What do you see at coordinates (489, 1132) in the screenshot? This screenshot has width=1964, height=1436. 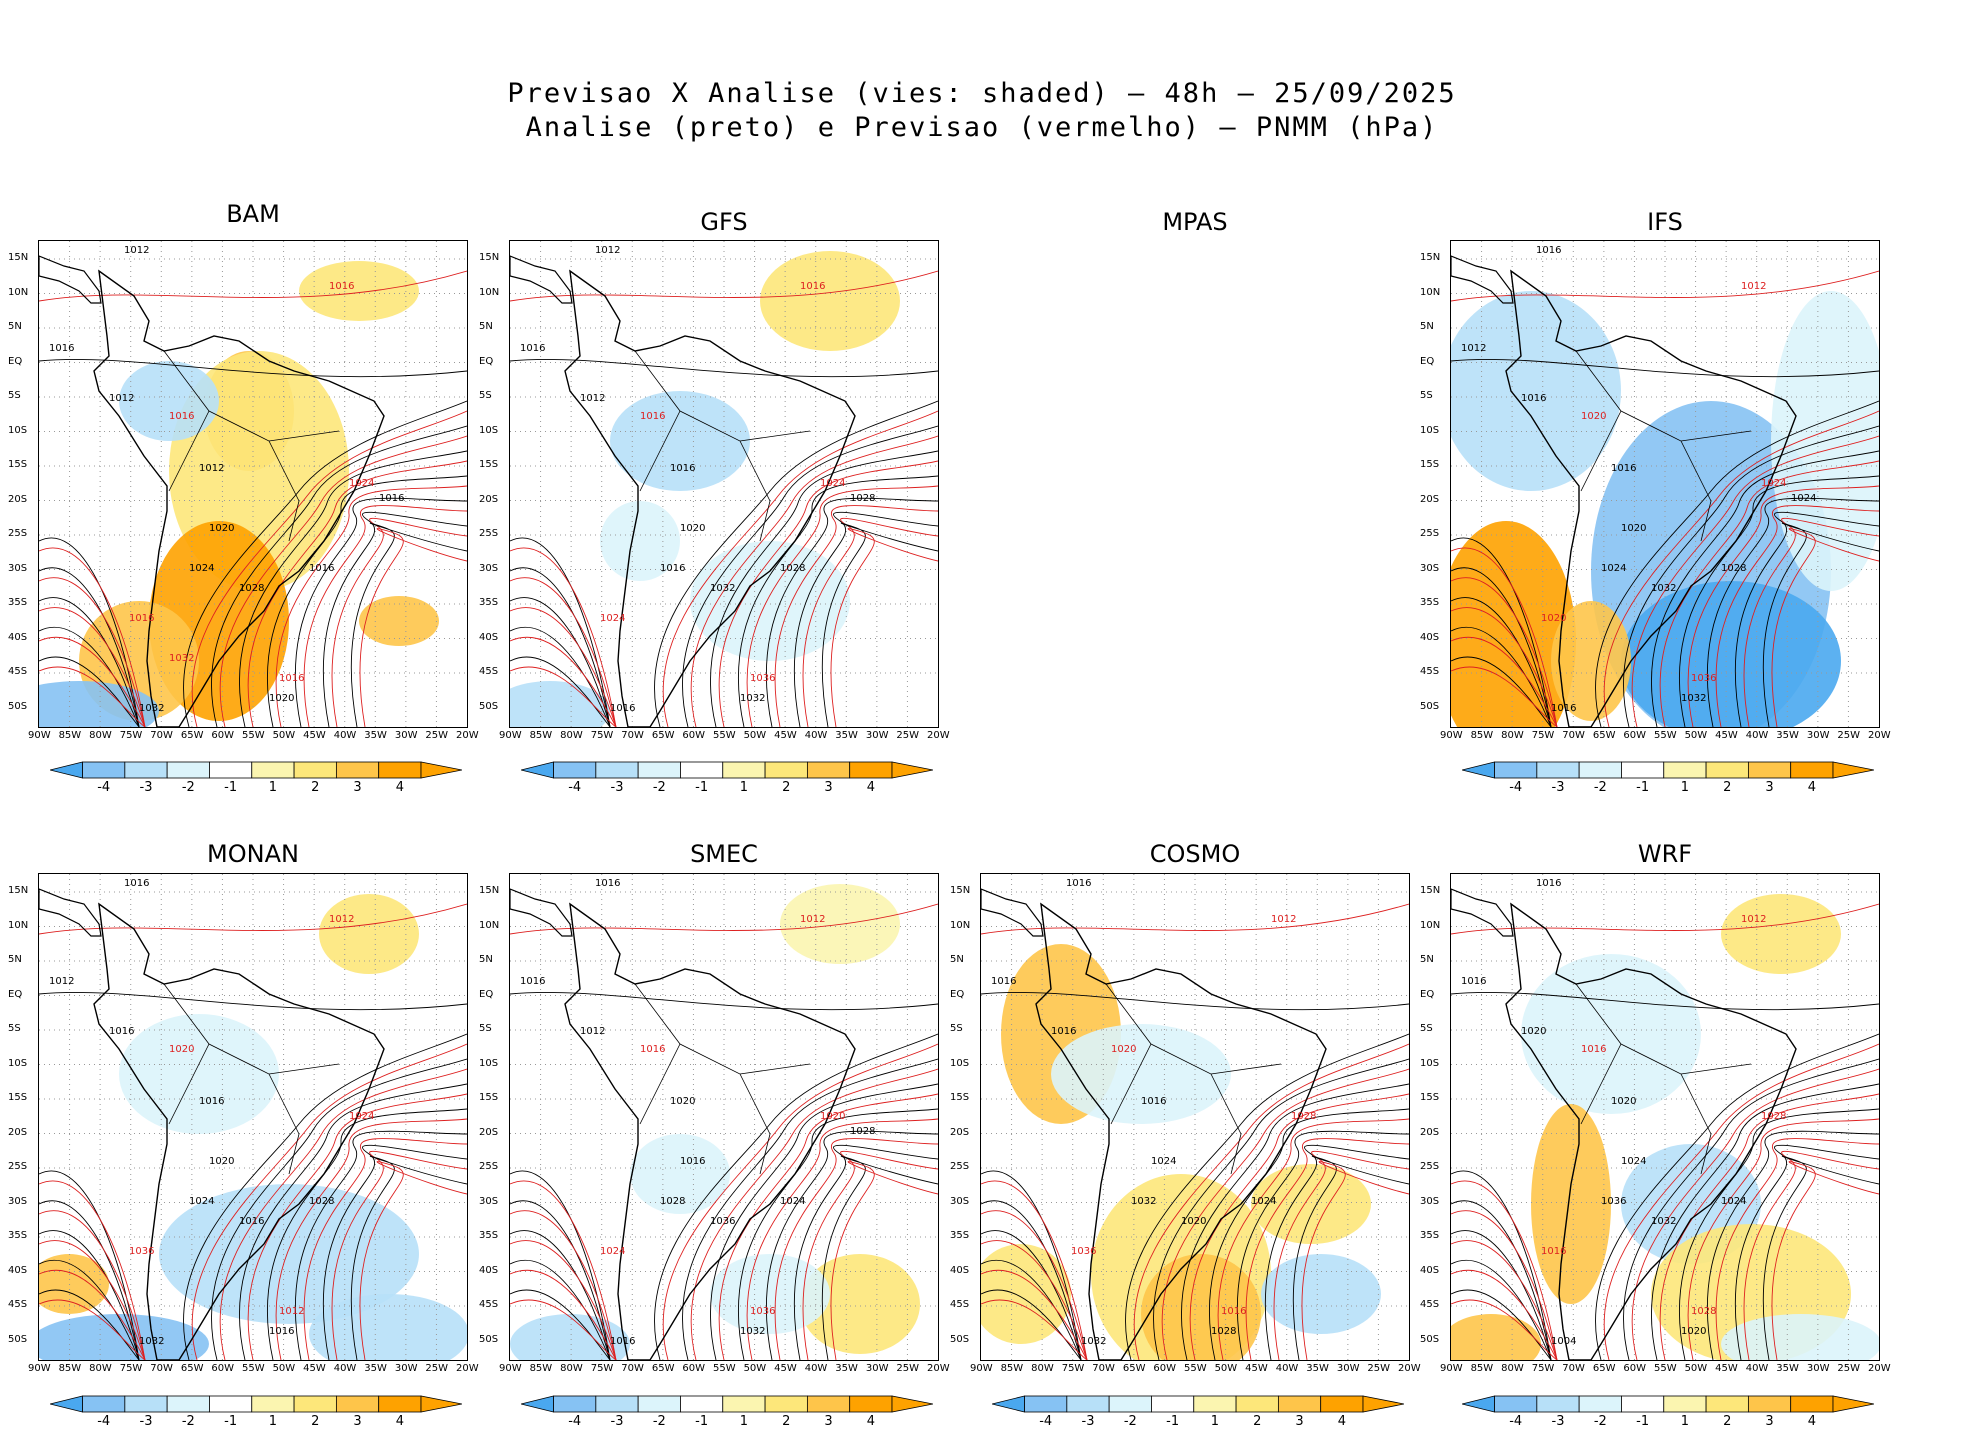 I see `lat-tick-label: 20S` at bounding box center [489, 1132].